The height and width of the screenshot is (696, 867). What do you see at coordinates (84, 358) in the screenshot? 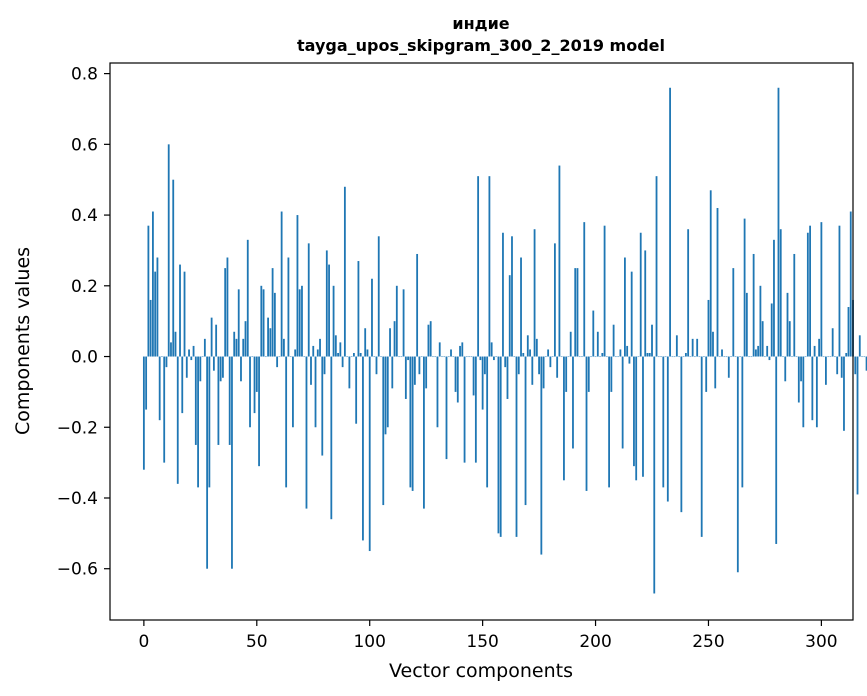
I see `y-tick-label: 0.0` at bounding box center [84, 358].